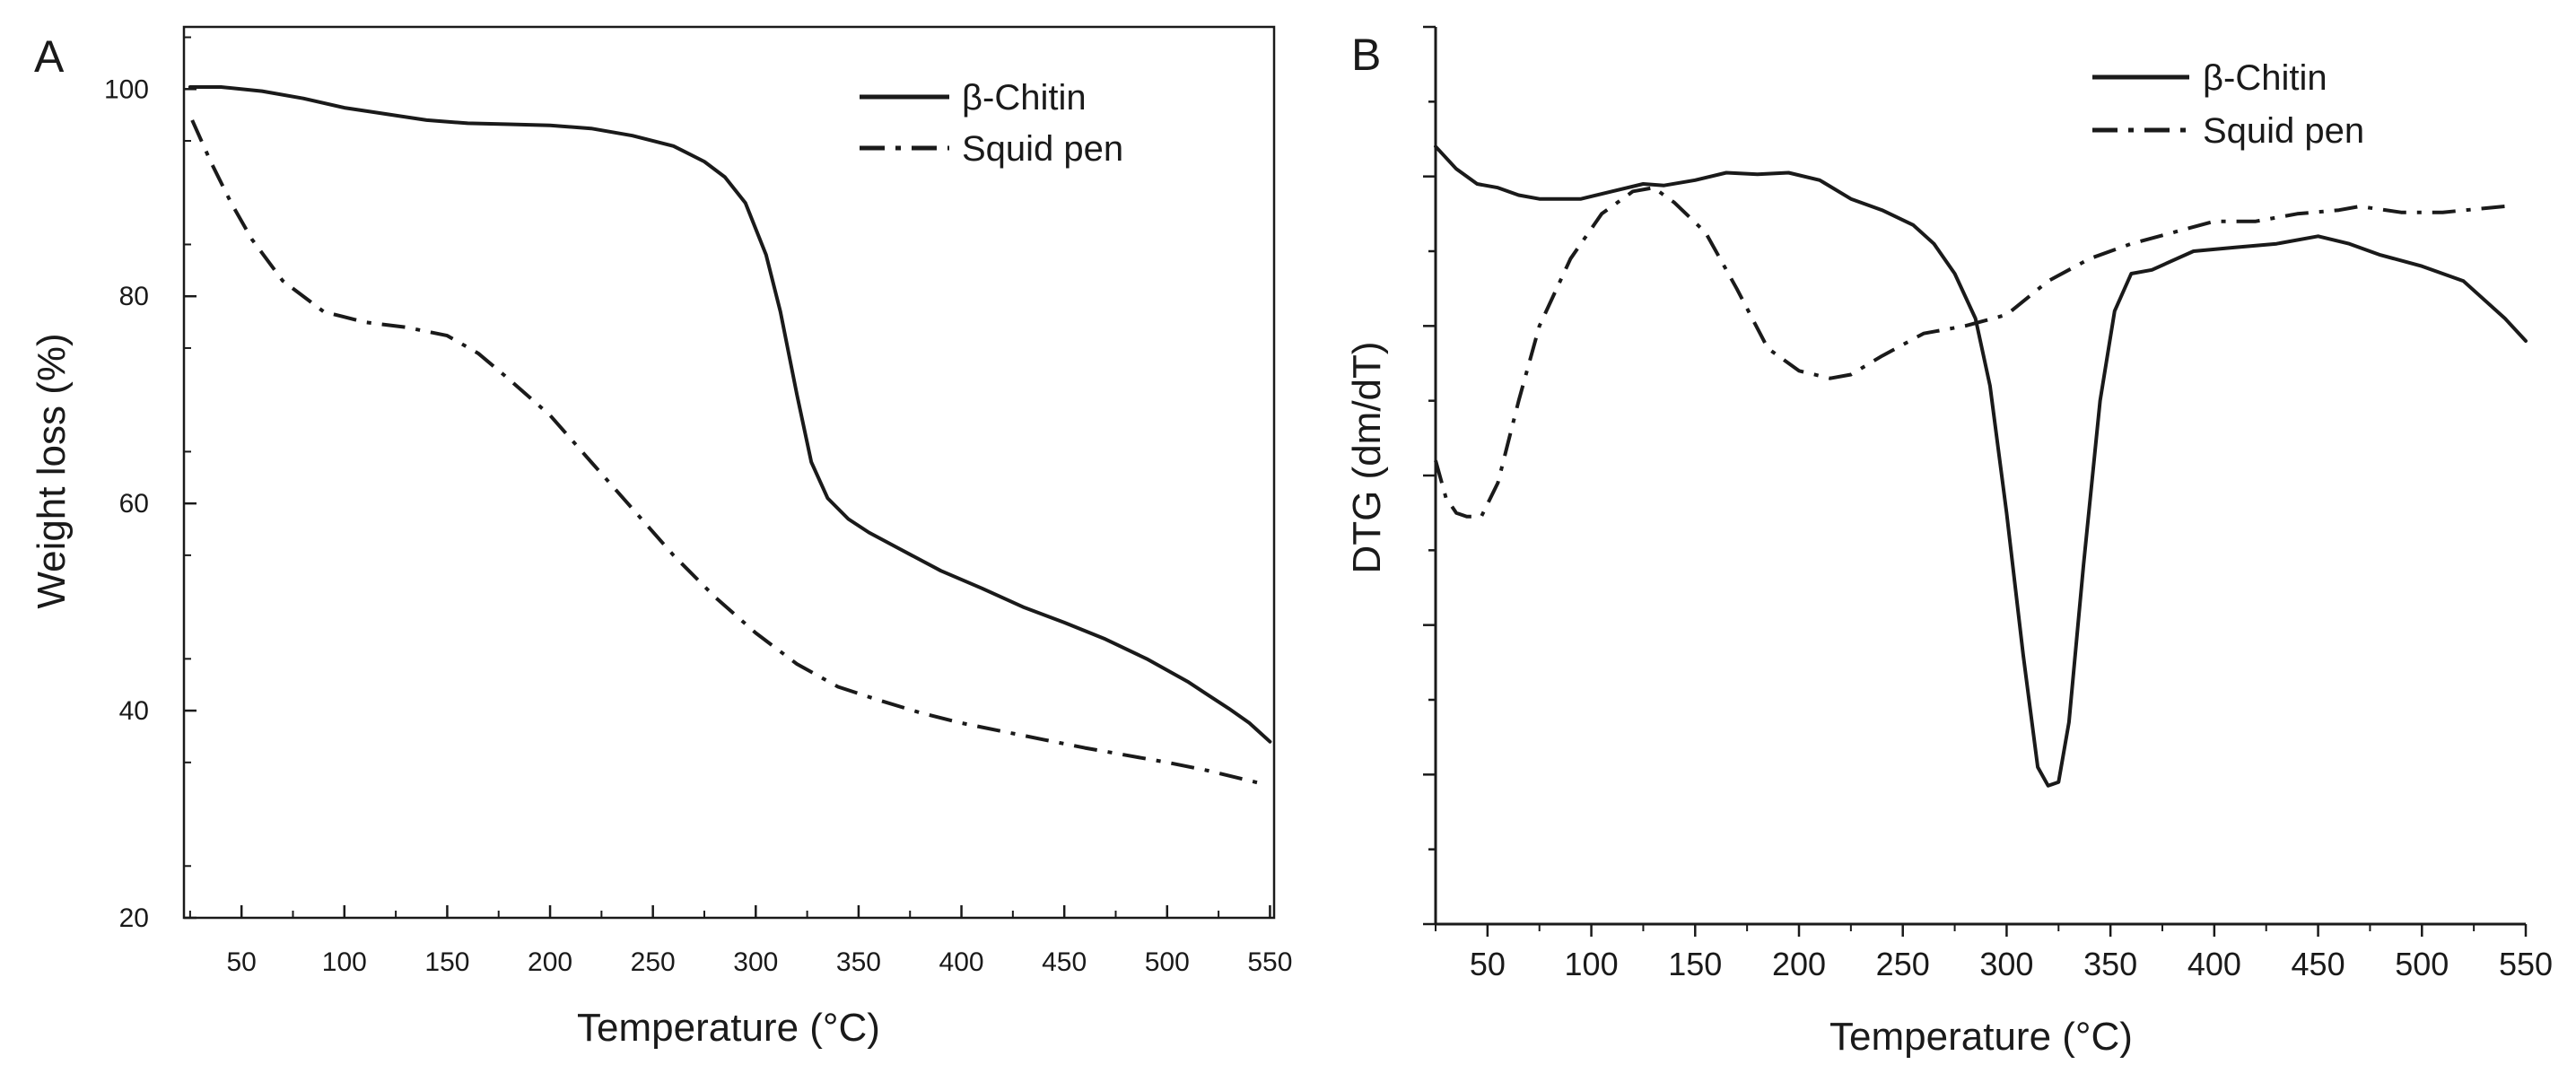 The height and width of the screenshot is (1082, 2576). I want to click on panel-b-x-tick-label: 300, so click(2006, 964).